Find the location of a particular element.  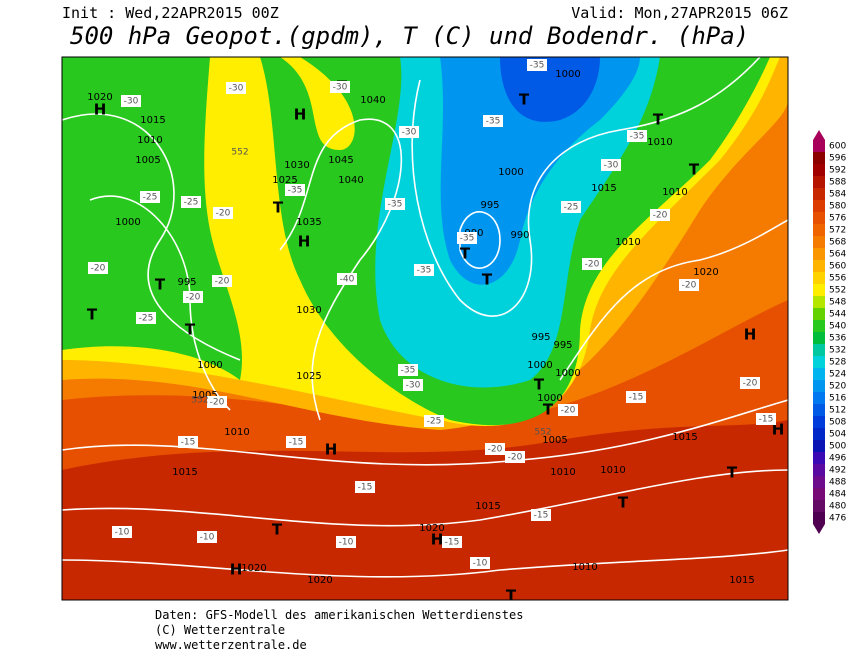

colorbar-label: 584 is located at coordinates (837, 195).